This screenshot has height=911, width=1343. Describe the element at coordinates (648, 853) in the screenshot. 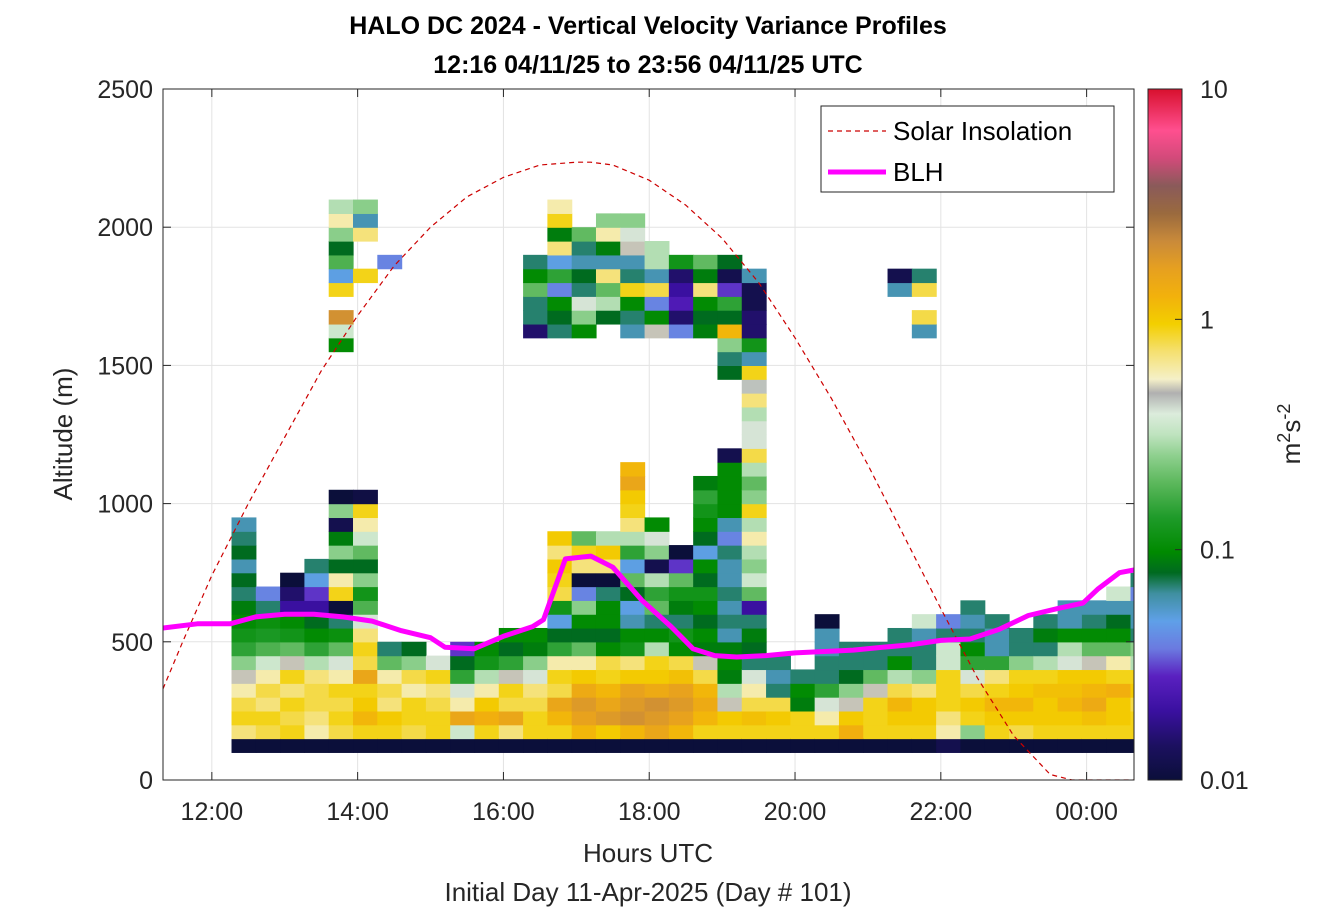

I see `x-axis-label: Hours UTC` at that location.